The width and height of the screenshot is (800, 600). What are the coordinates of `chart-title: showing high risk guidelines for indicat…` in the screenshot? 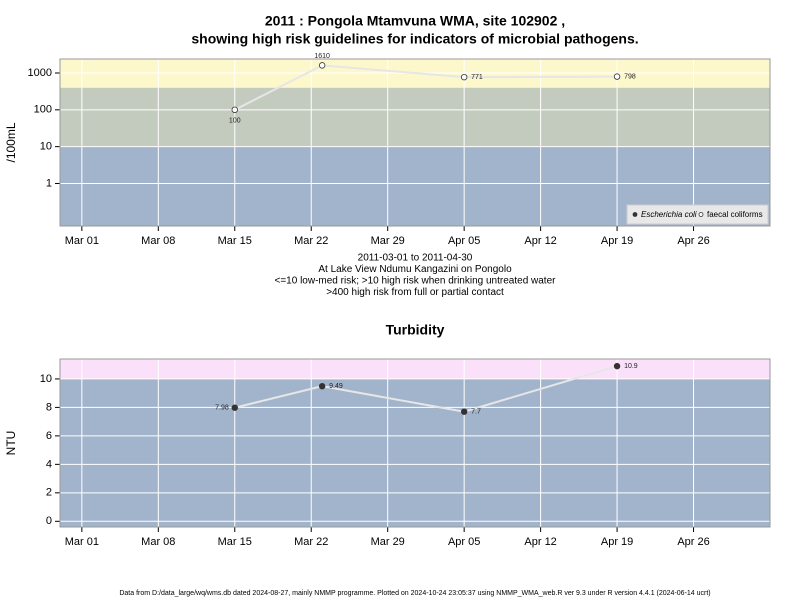 It's located at (414, 39).